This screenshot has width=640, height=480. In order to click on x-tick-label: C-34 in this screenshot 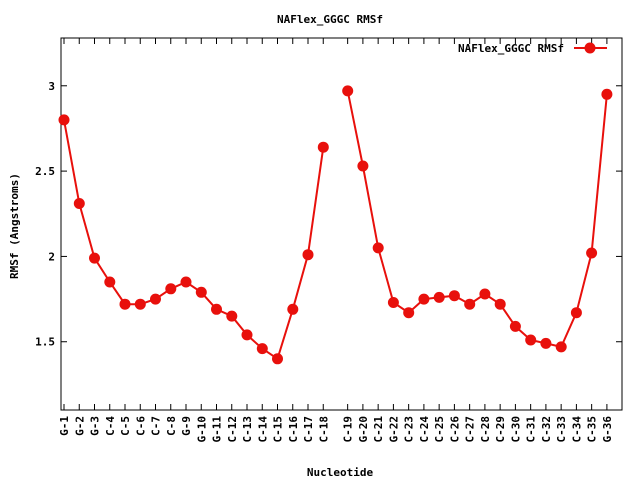, I will do `click(576, 429)`.